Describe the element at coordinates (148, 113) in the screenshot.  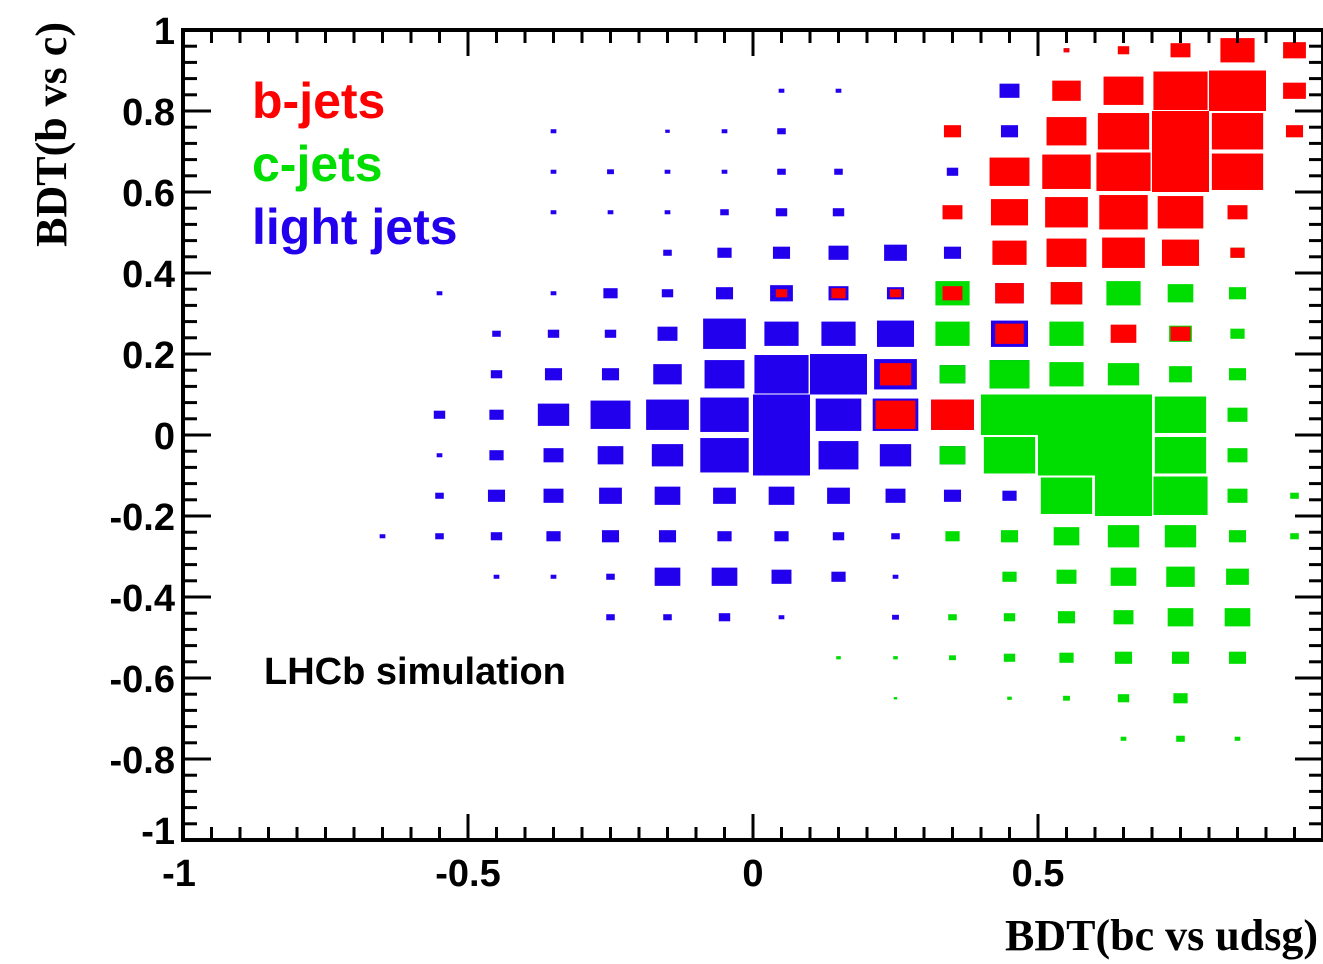
I see `y-tick-label: 0.8` at that location.